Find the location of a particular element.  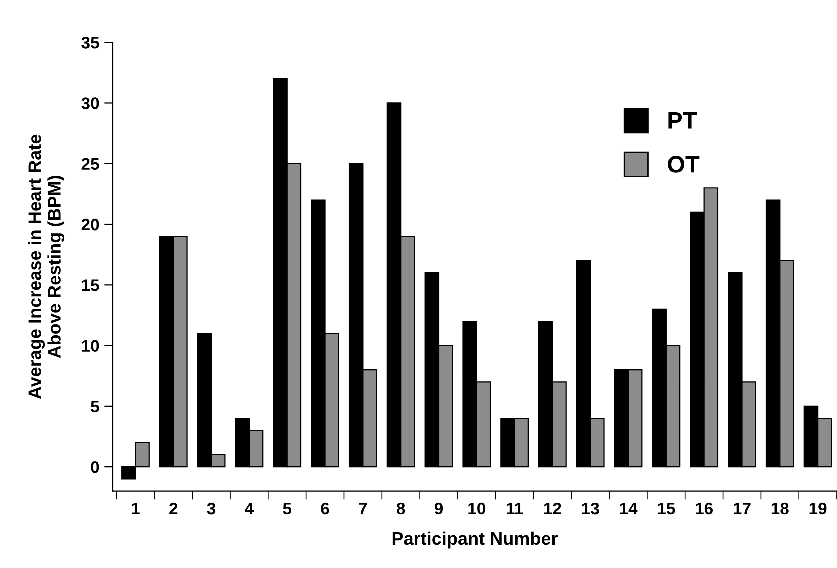

y-axis-title: Average Increase in Heart Rate Above Resting (BPM) is located at coordinates (46, 267).